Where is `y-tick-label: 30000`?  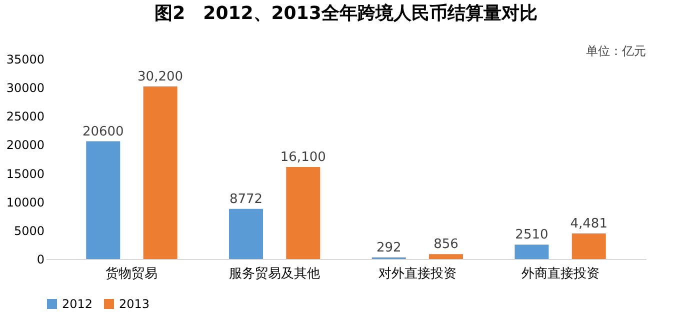 y-tick-label: 30000 is located at coordinates (25, 88).